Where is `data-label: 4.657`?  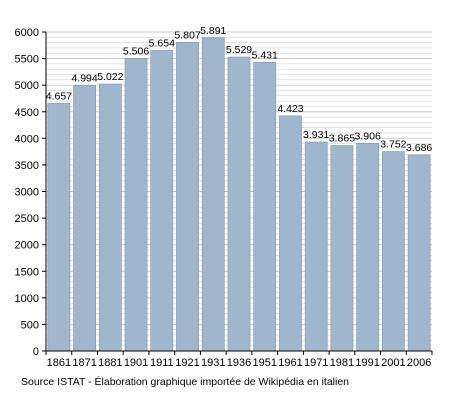
data-label: 4.657 is located at coordinates (59, 96).